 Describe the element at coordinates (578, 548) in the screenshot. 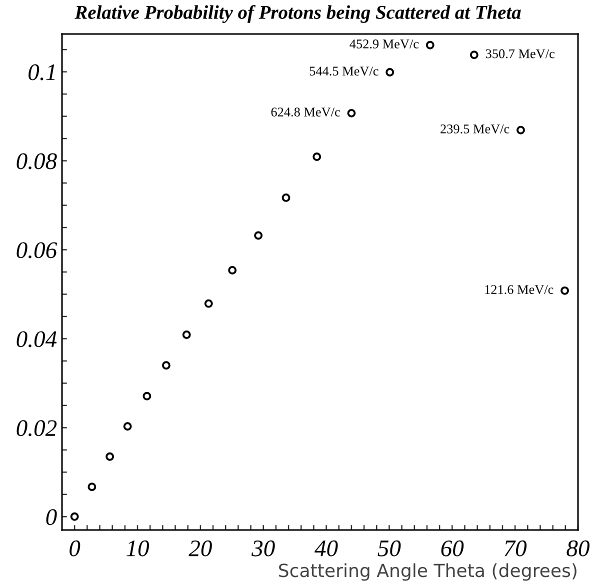

I see `x-tick-label: 80` at that location.